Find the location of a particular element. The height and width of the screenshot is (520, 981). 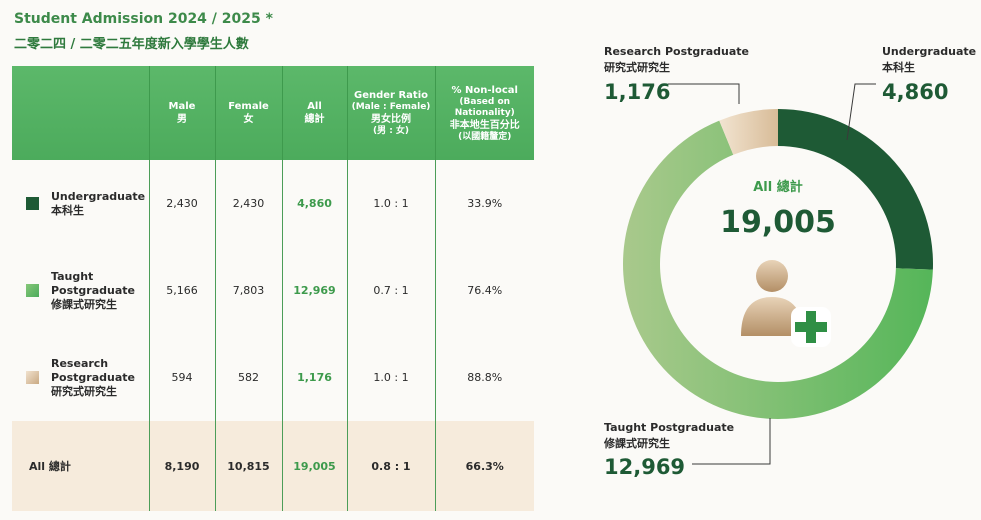

header-nonlocal-sub: (Based on Nationality) is located at coordinates (484, 107).